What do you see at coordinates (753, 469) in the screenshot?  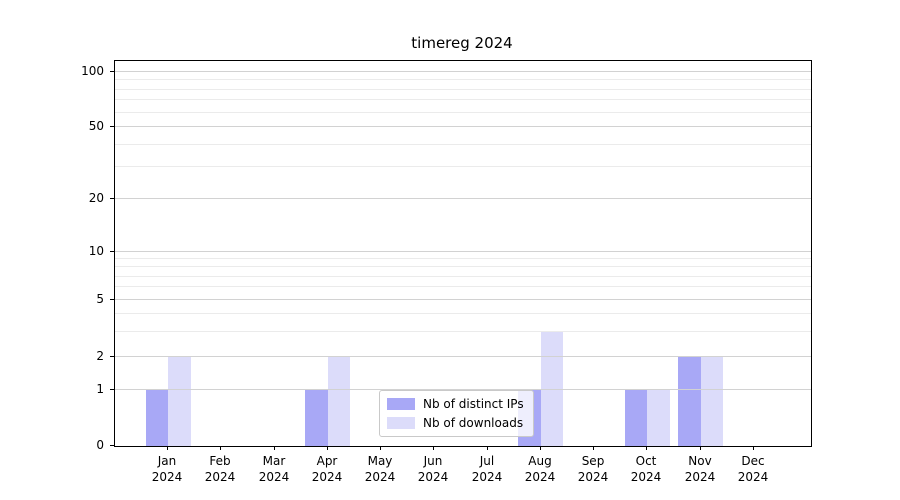 I see `x-tick-label-dec: Dec 2024` at bounding box center [753, 469].